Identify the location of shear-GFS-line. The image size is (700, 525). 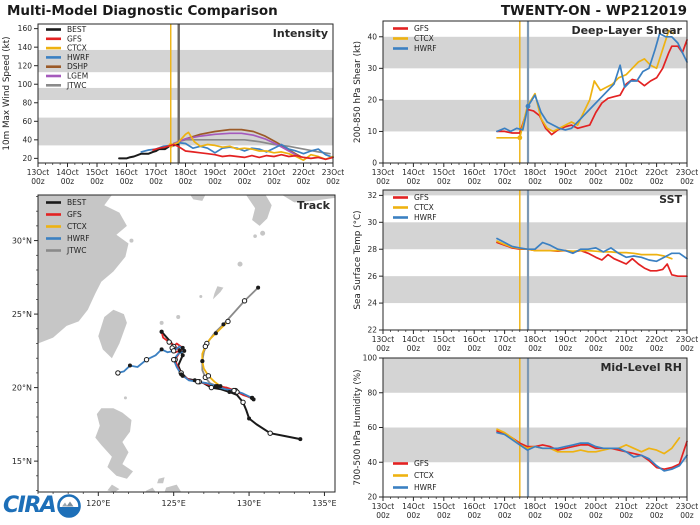
(592, 87).